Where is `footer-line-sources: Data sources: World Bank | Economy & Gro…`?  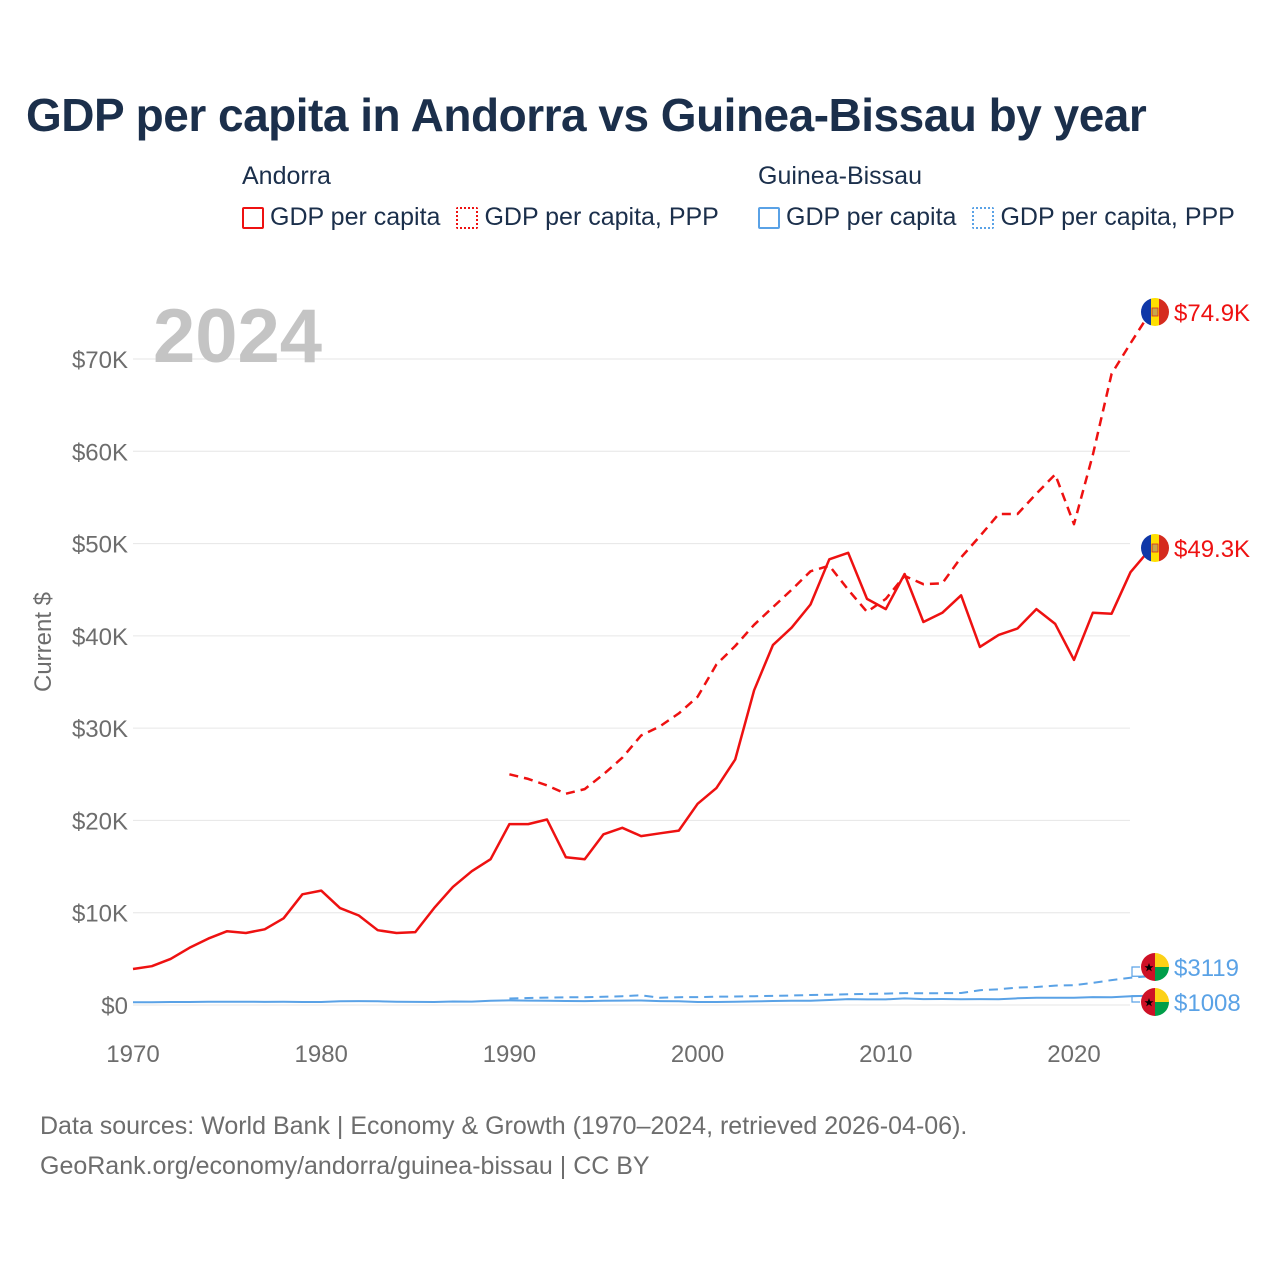 footer-line-sources: Data sources: World Bank | Economy & Gro… is located at coordinates (504, 1126).